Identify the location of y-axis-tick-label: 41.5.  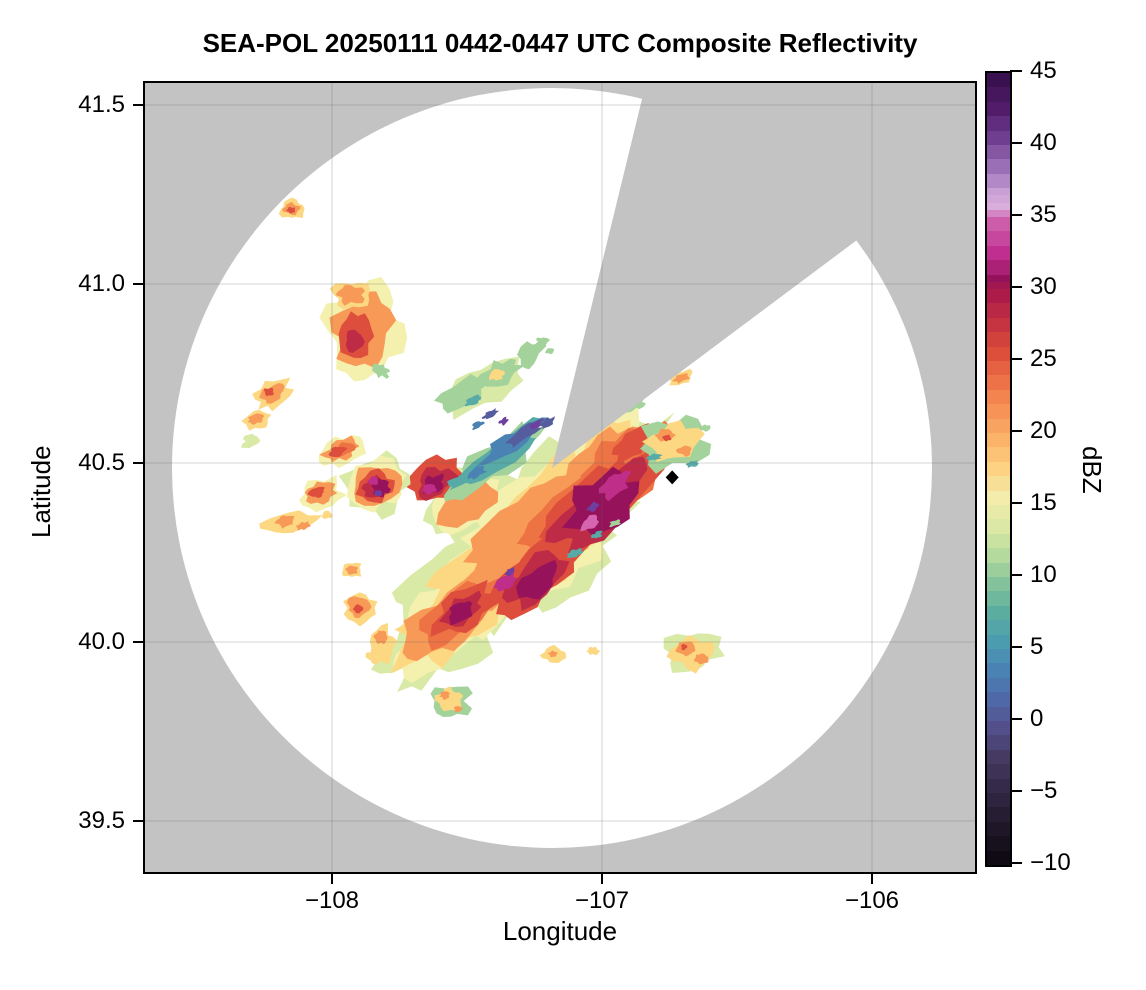
(101, 104).